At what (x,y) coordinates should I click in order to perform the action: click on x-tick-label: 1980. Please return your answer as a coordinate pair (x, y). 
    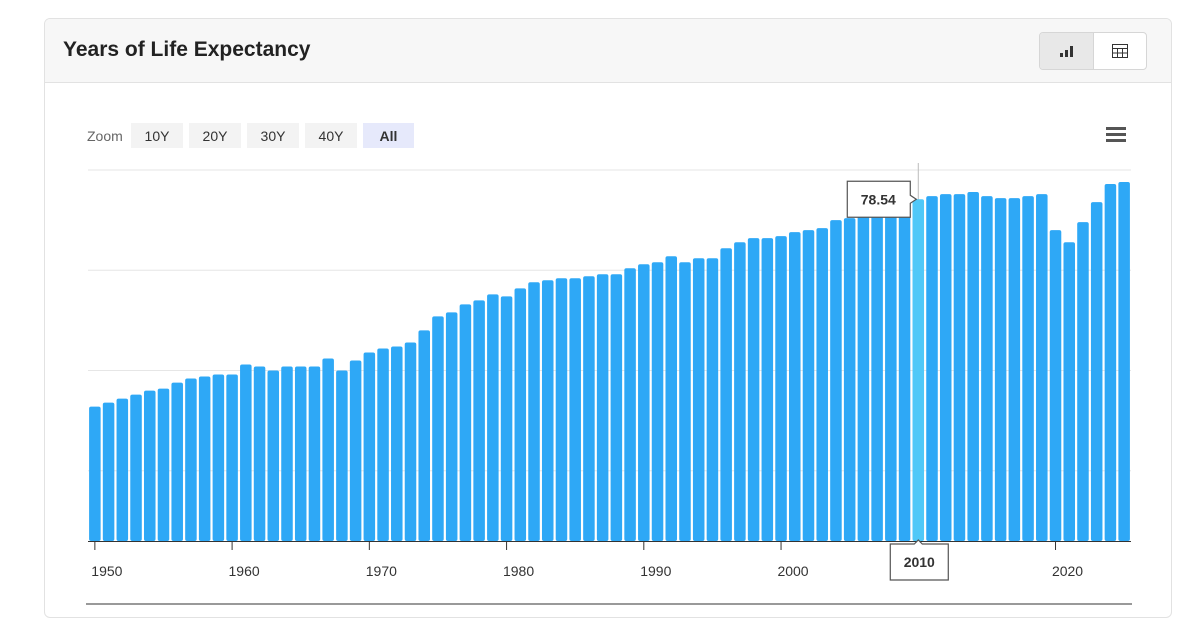
    Looking at the image, I should click on (518, 571).